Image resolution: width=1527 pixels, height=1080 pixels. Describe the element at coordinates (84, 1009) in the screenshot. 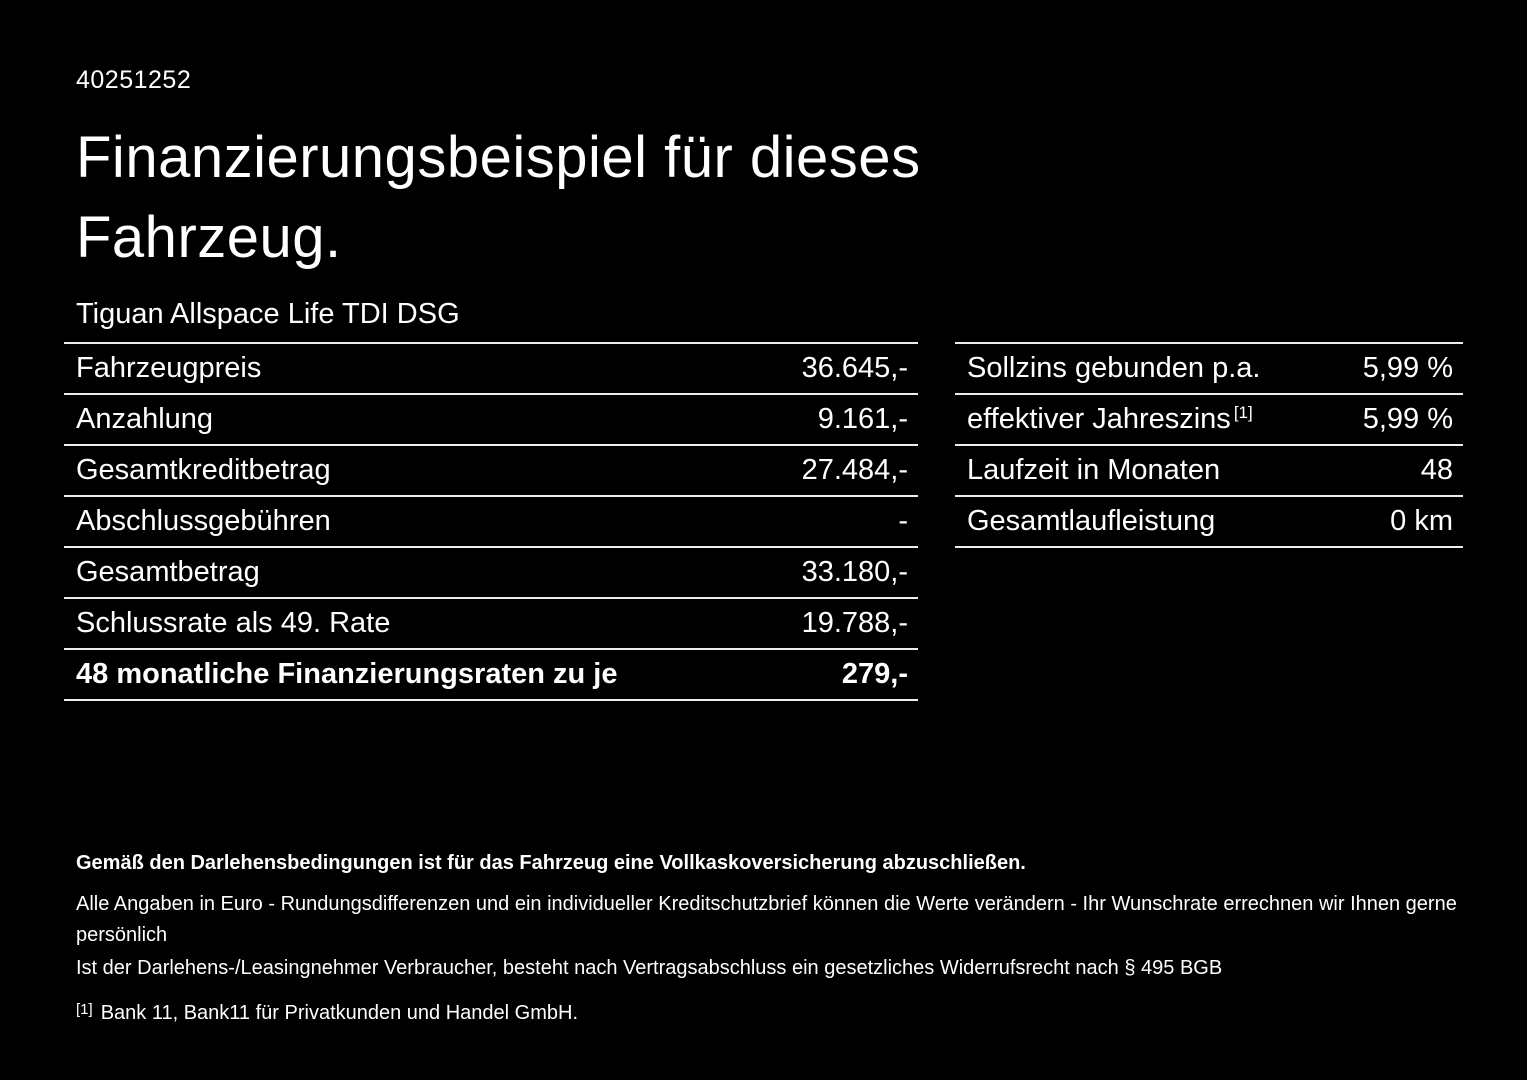

I see `footnote-marker: [1]` at that location.